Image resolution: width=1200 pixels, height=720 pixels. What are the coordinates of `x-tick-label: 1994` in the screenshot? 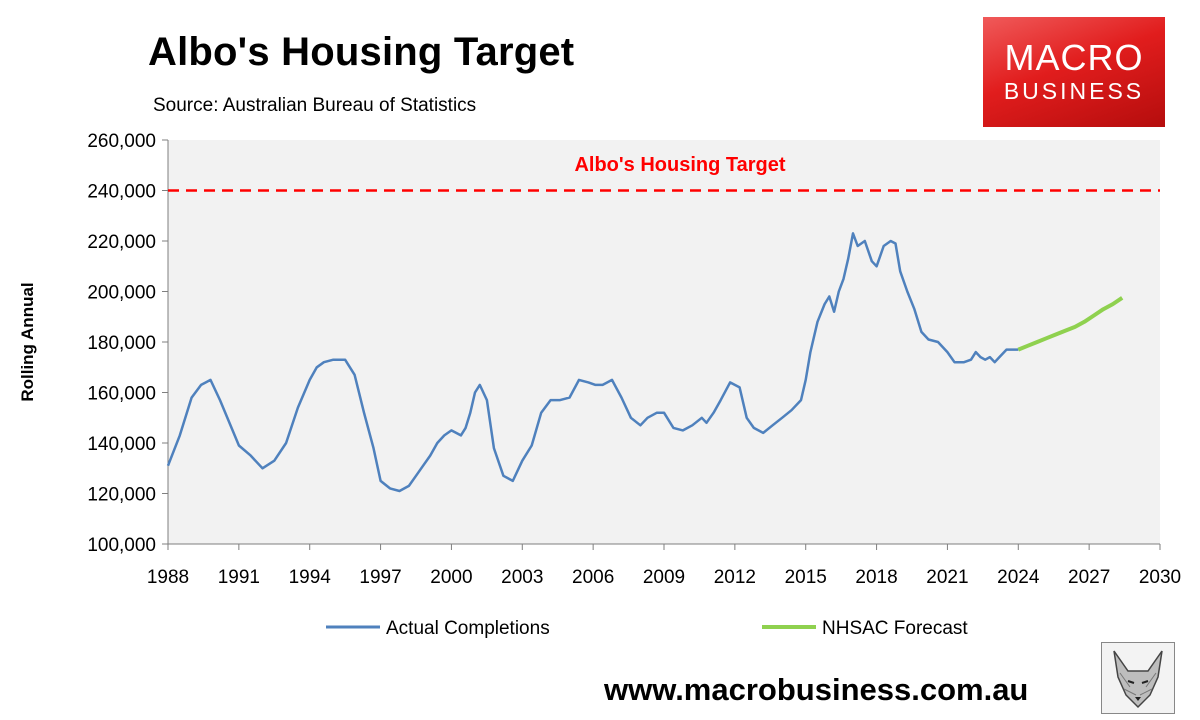 It's located at (310, 577).